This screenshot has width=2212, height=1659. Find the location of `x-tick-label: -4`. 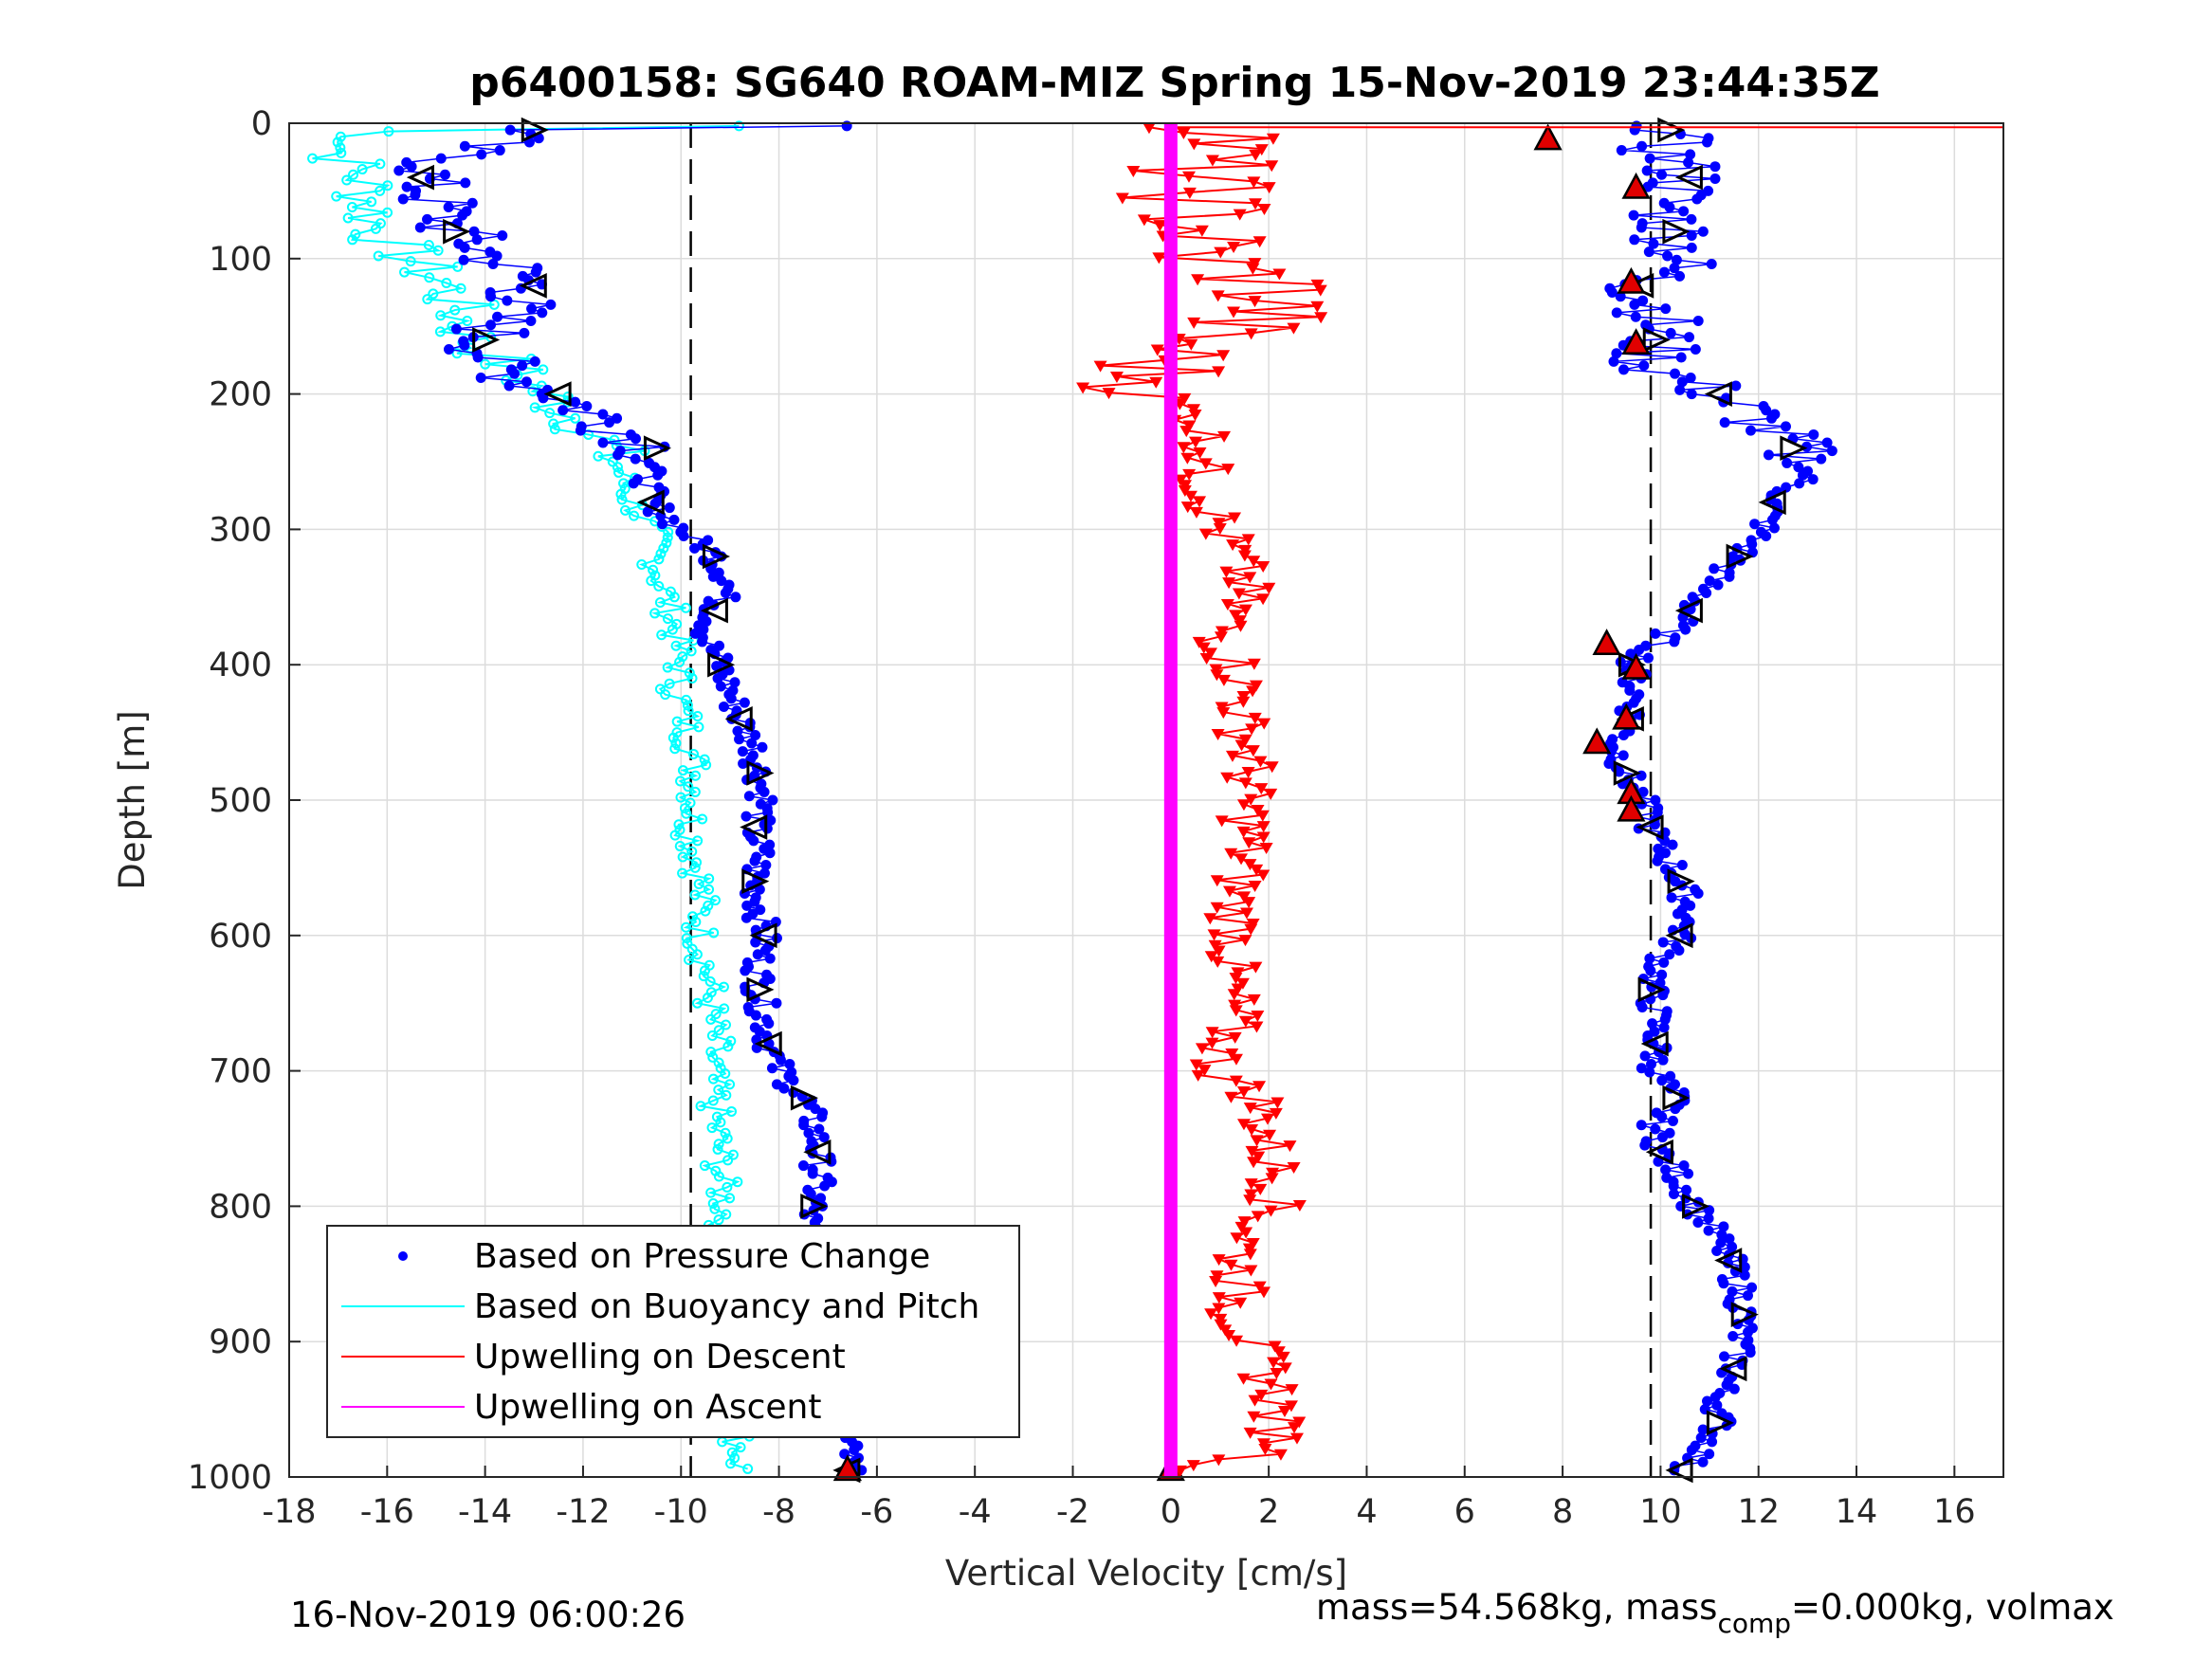

x-tick-label: -4 is located at coordinates (975, 1512).